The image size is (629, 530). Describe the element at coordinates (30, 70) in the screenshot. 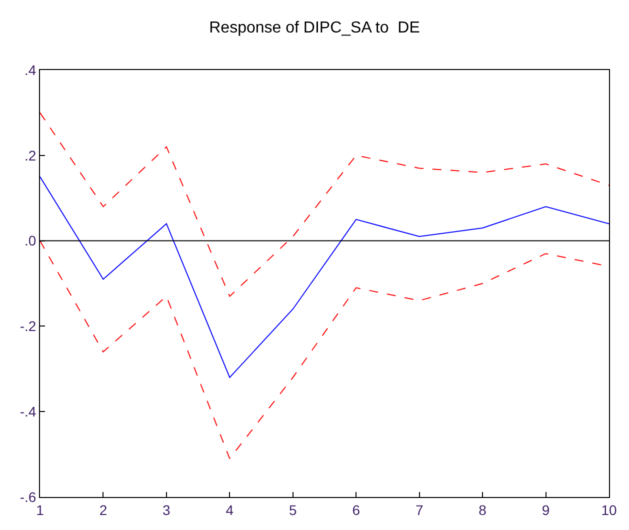

I see `y-tick-label: .4` at that location.